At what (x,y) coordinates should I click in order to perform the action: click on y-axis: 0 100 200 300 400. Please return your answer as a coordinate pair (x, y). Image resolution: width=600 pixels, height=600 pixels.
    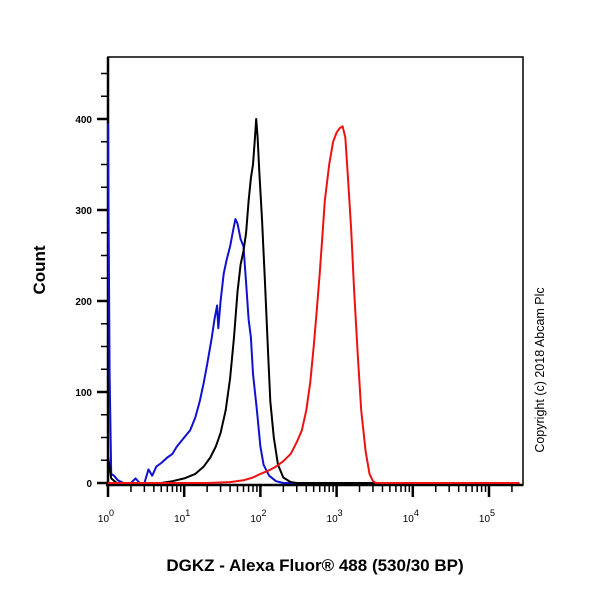
    Looking at the image, I should click on (91, 281).